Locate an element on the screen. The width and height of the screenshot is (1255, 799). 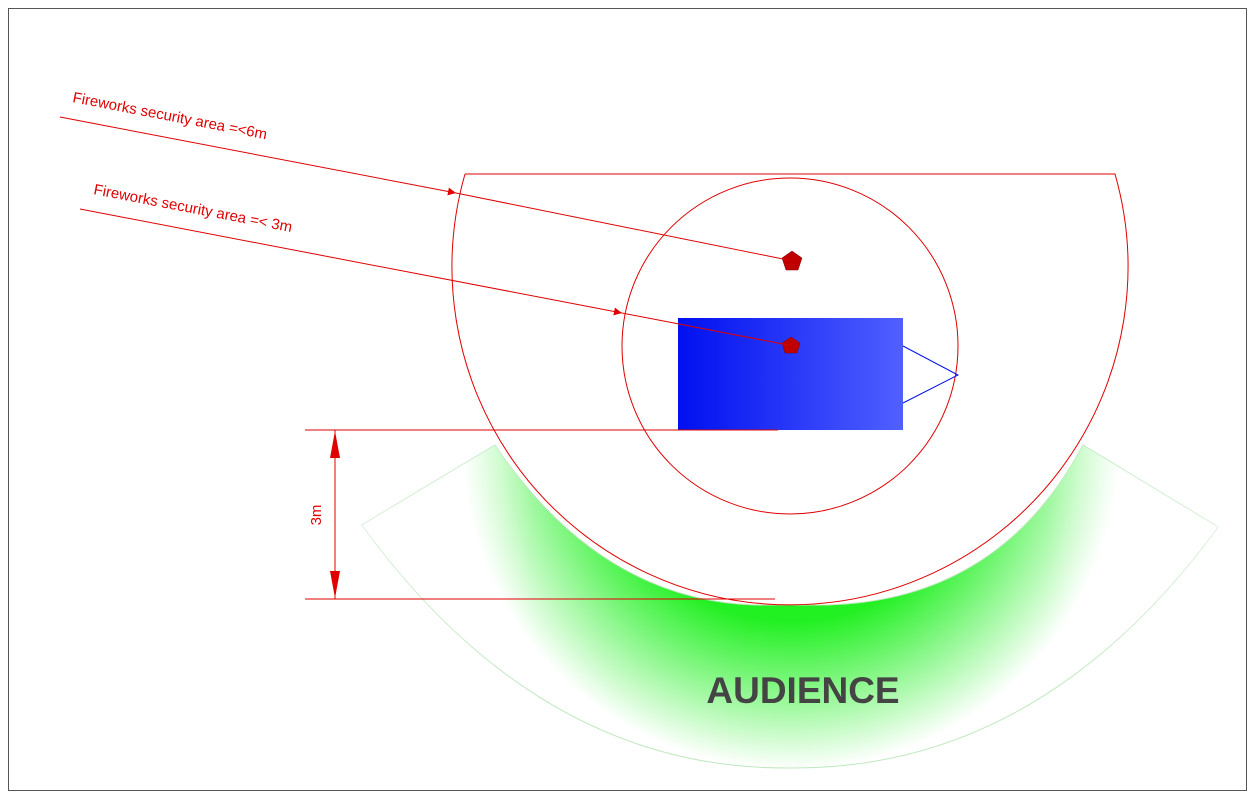
outer-area-leader: Fireworks security area =<6m is located at coordinates (424, 175).